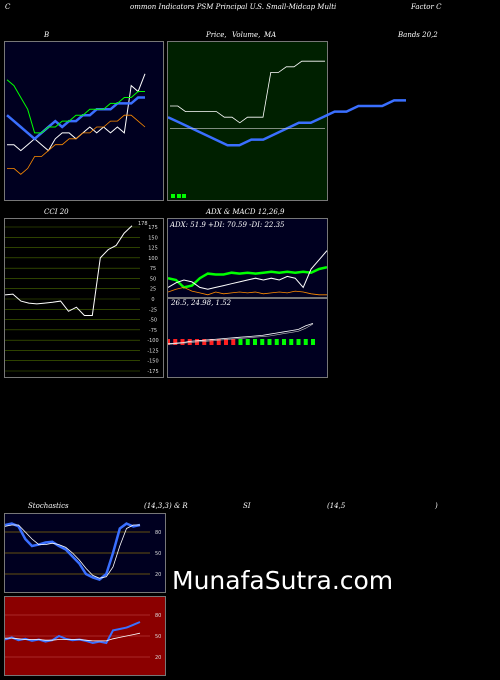  Describe the element at coordinates (201, 303) in the screenshot. I see `macd-label: 26.5, 24.98, 1.52` at that location.